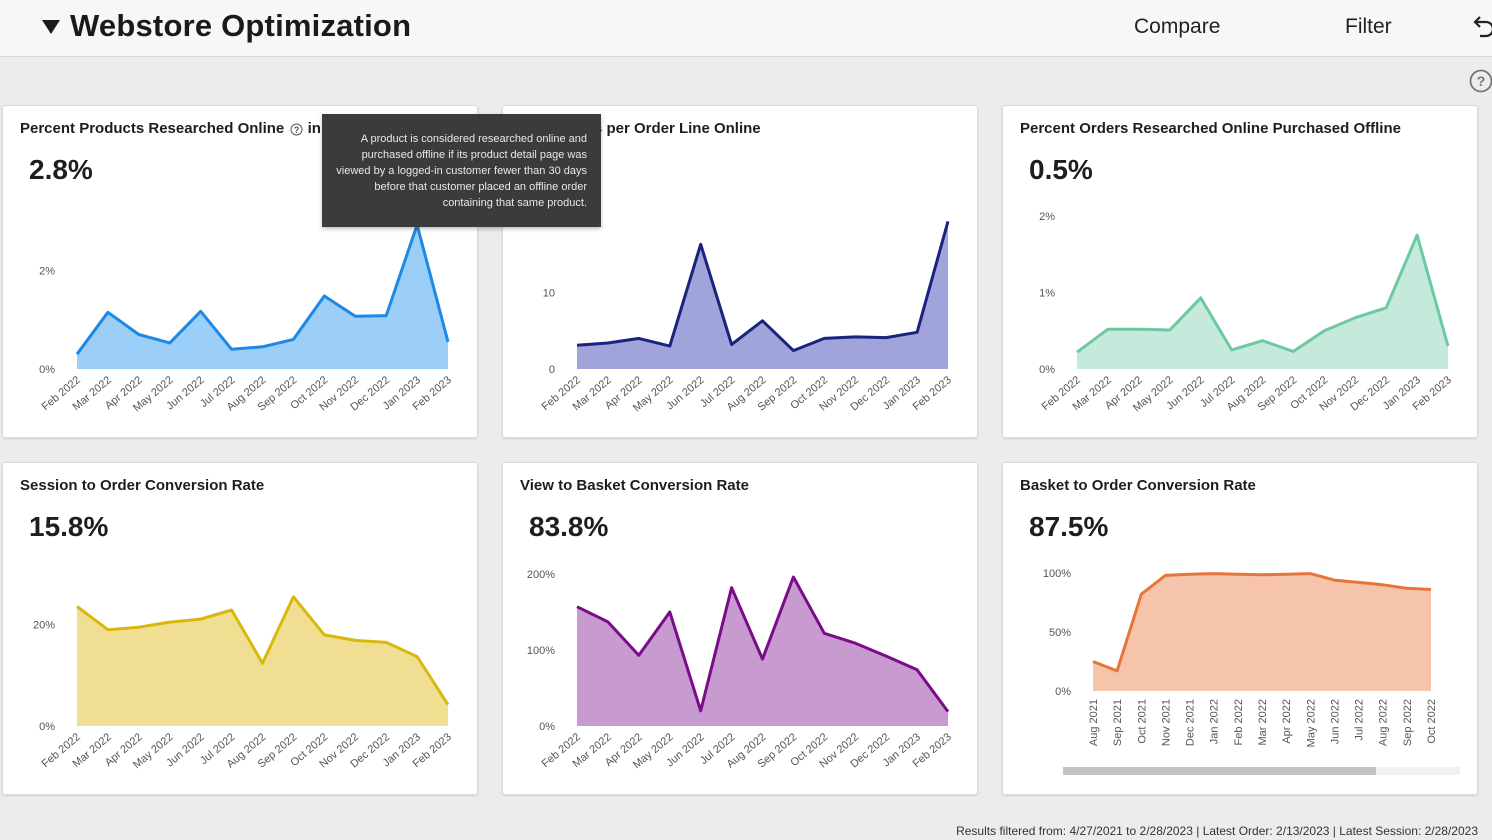 The height and width of the screenshot is (840, 1492). I want to click on info-icon: ?, so click(296, 129).